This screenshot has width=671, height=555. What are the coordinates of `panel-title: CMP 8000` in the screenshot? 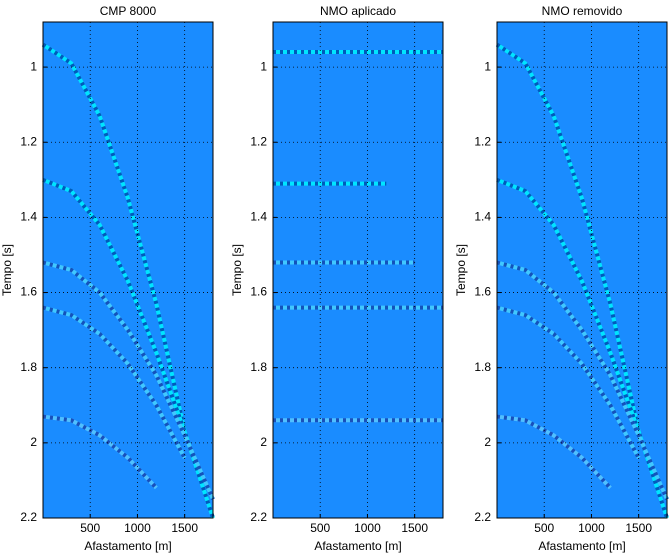 It's located at (128, 11).